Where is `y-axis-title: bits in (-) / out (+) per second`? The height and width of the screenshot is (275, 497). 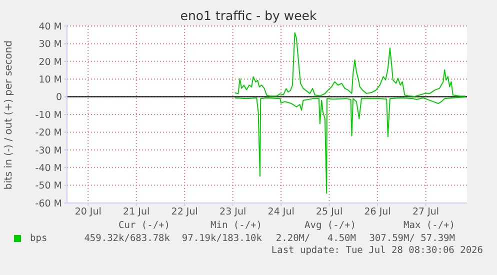
y-axis-title: bits in (-) / out (+) per second is located at coordinates (9, 115).